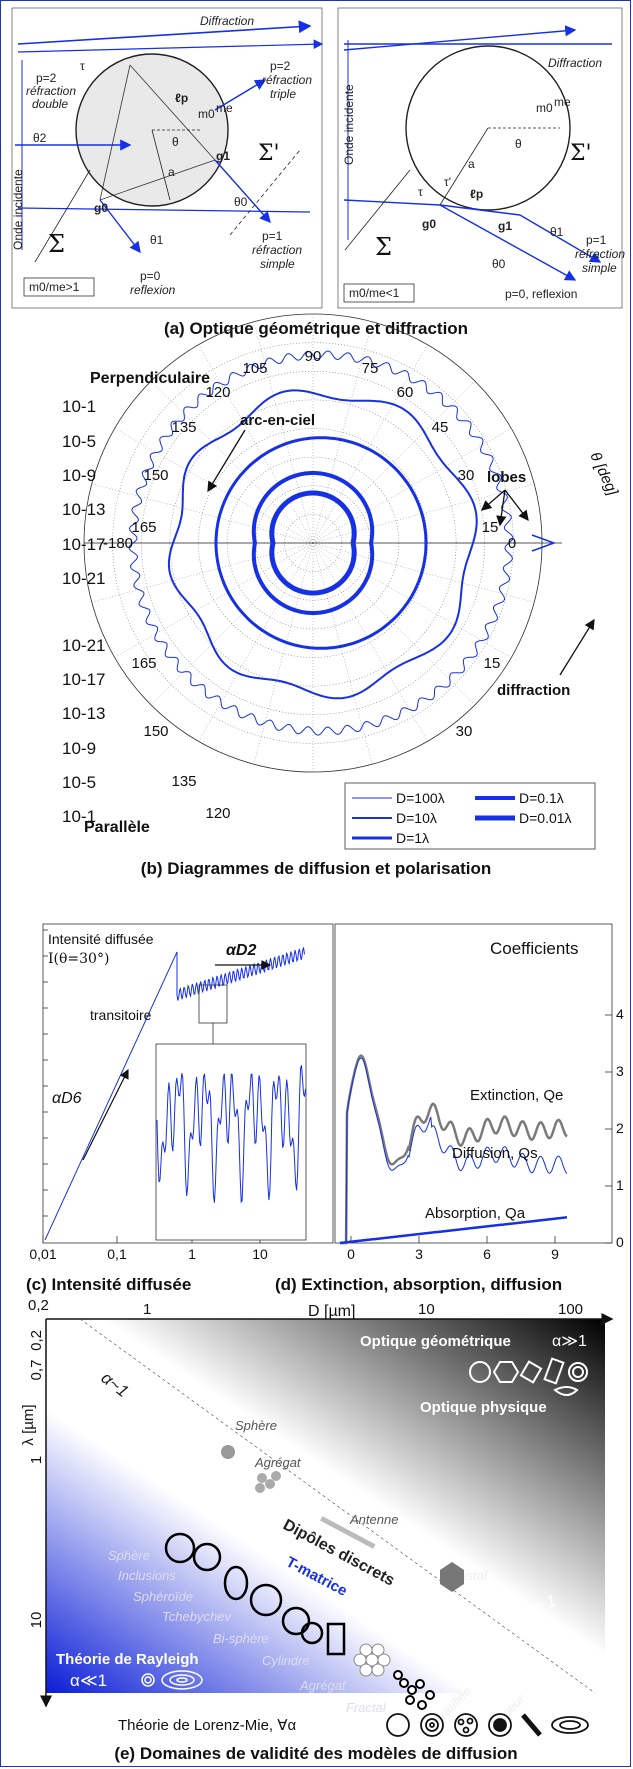 This screenshot has height=1769, width=633. Describe the element at coordinates (487, 1725) in the screenshot. I see `lorenz-shapes` at that location.